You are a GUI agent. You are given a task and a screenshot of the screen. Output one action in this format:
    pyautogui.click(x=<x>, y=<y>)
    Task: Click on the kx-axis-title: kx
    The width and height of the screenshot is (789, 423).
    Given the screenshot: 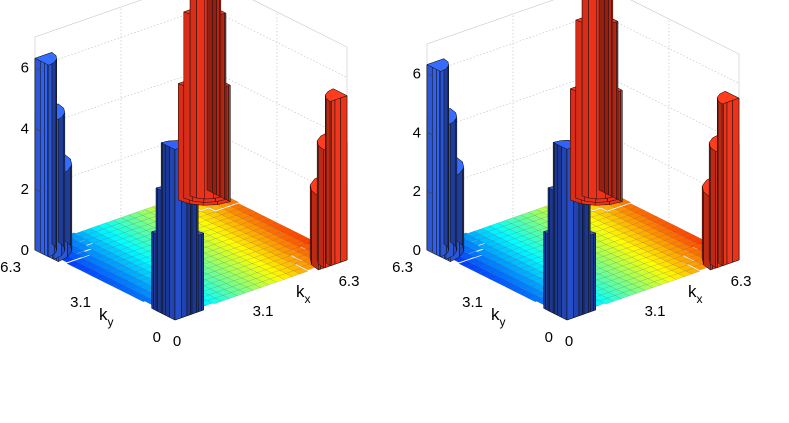 What is the action you would take?
    pyautogui.click(x=303, y=294)
    